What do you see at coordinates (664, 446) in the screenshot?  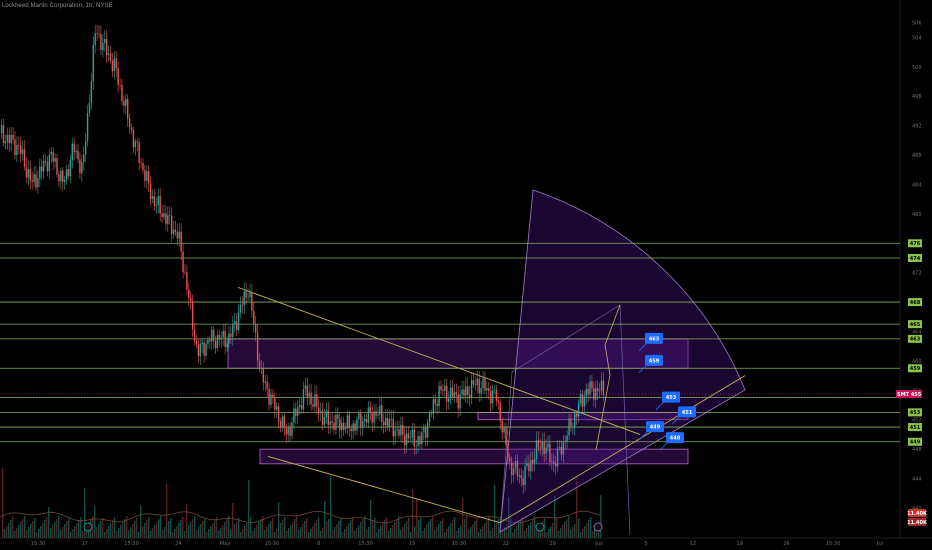 I see `callout-pointer` at bounding box center [664, 446].